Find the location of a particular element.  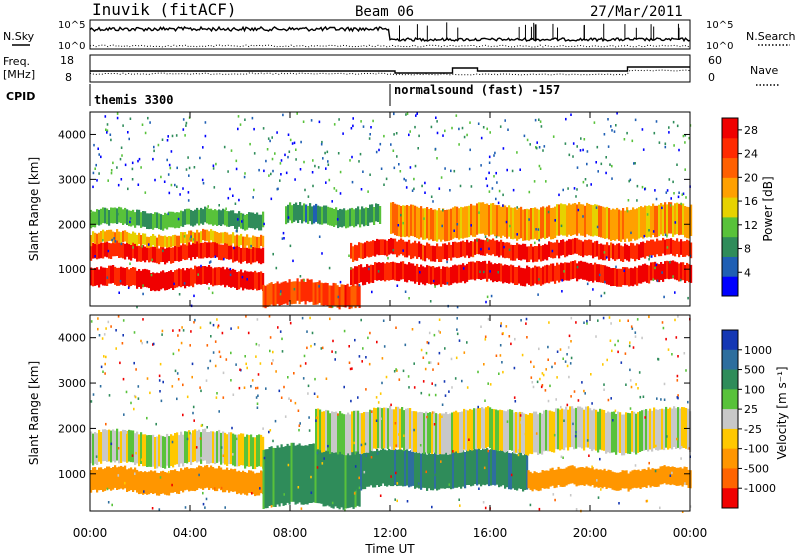

power-colorbar-tick-label: 8 is located at coordinates (747, 249).